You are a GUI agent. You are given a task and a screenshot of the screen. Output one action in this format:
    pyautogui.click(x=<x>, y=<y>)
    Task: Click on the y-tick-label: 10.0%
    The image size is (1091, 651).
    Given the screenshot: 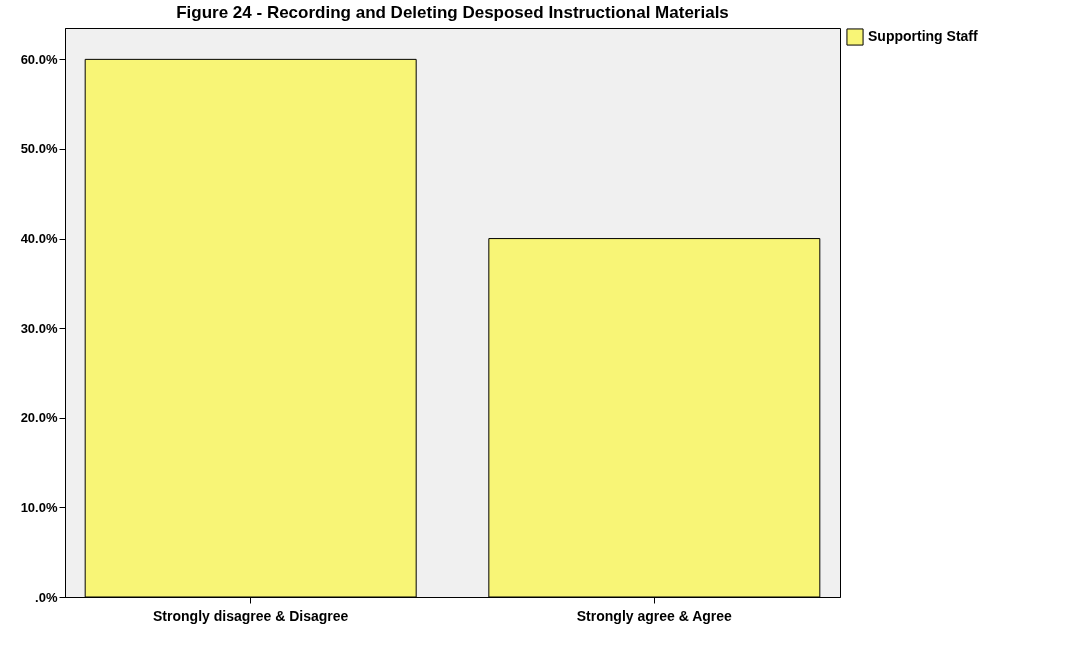 What is the action you would take?
    pyautogui.click(x=39, y=507)
    